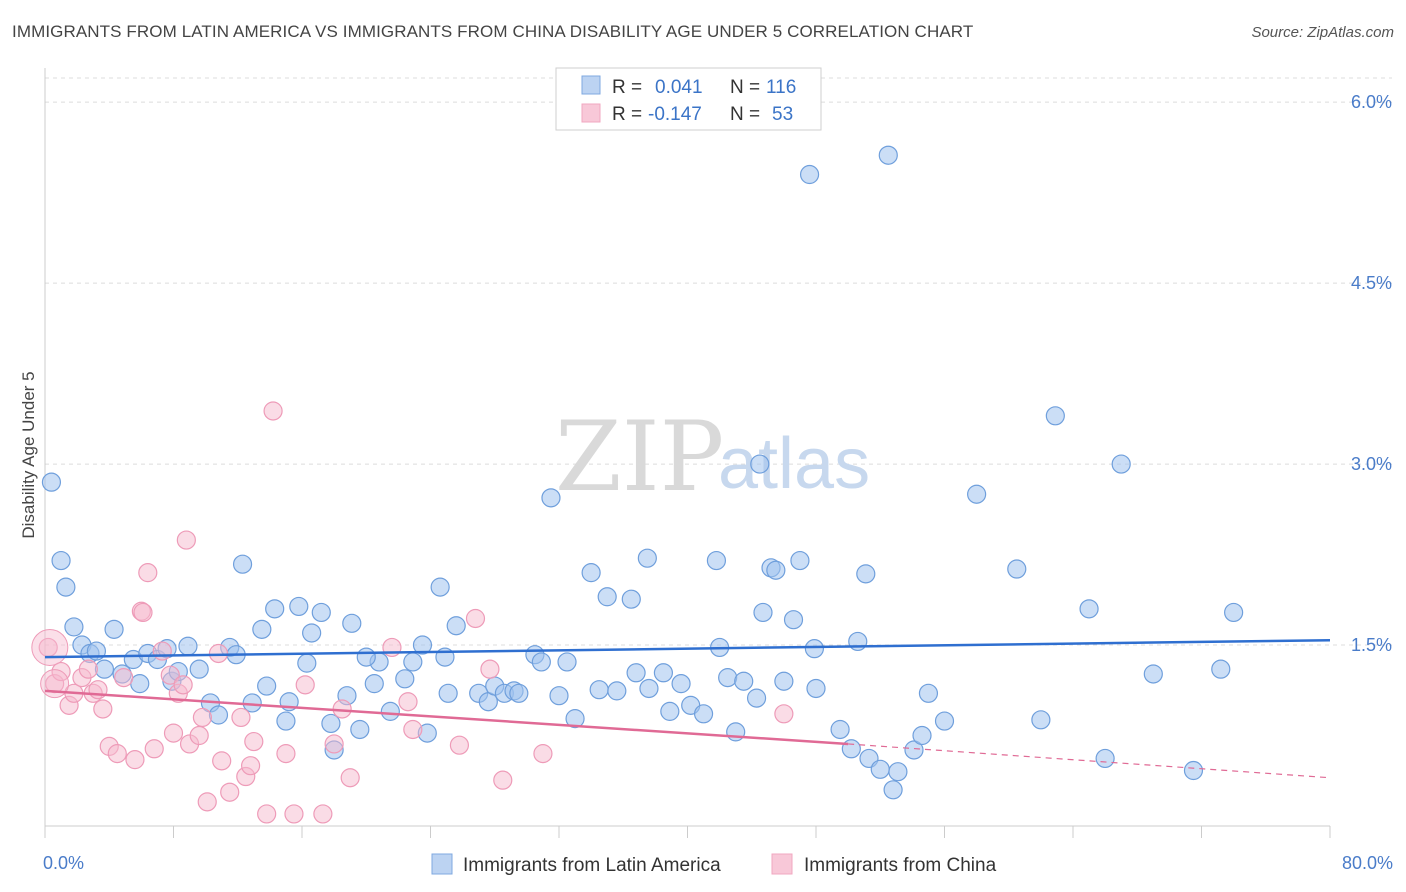 This screenshot has width=1406, height=892. I want to click on y-axis-label: Disability Age Under 5, so click(28, 454).